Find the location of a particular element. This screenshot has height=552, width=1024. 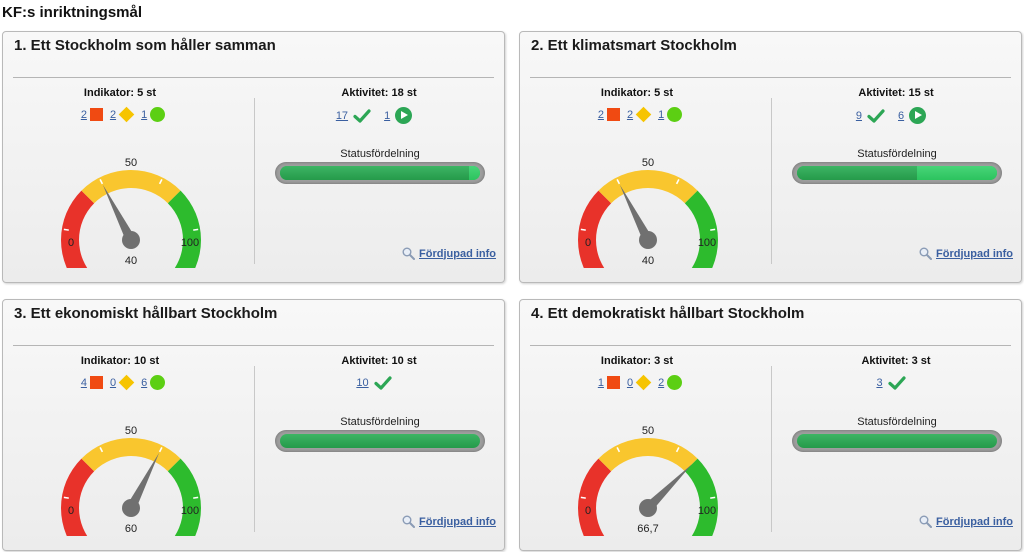

red-square-icon is located at coordinates (96, 382).